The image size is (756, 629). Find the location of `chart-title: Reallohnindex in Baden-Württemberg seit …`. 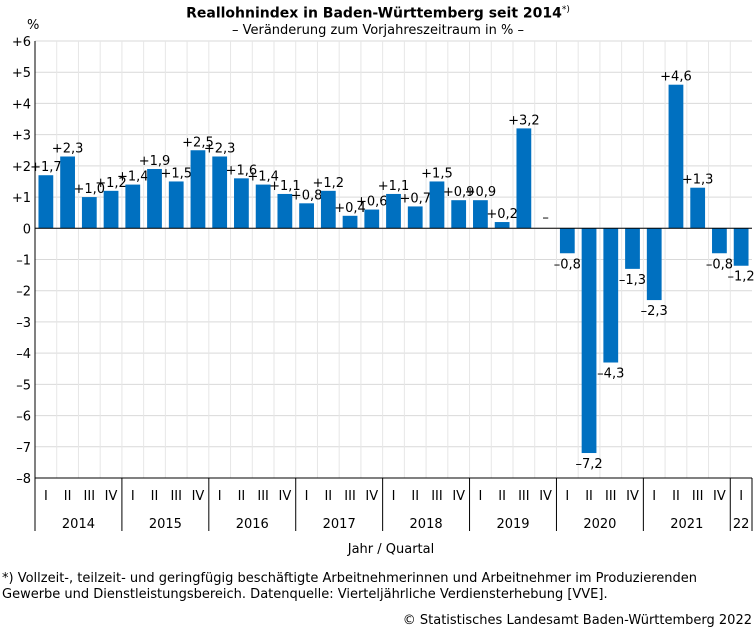

chart-title: Reallohnindex in Baden-Württemberg seit … is located at coordinates (378, 12).